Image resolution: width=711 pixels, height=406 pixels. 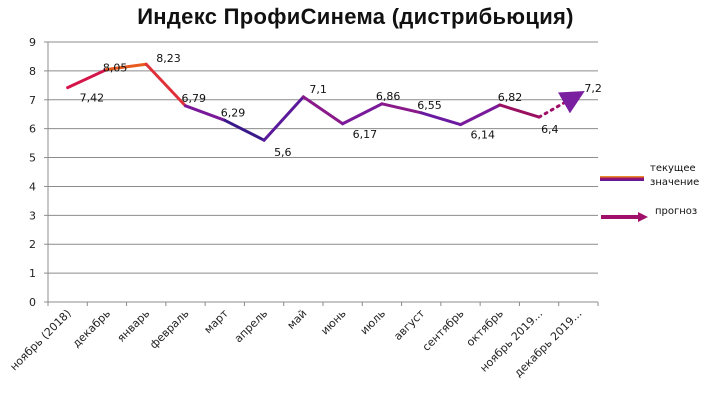 What do you see at coordinates (676, 211) in the screenshot?
I see `legend-forecast-label: прогноз` at bounding box center [676, 211].